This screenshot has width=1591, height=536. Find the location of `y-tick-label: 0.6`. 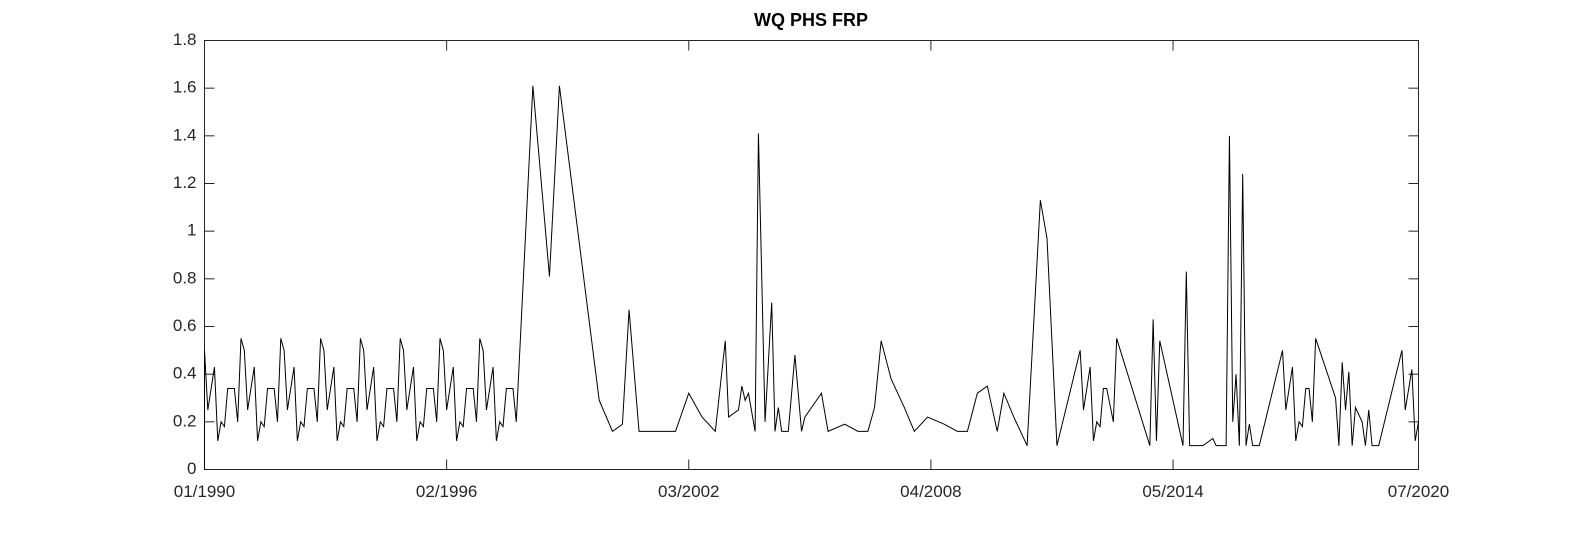

y-tick-label: 0.6 is located at coordinates (185, 325).